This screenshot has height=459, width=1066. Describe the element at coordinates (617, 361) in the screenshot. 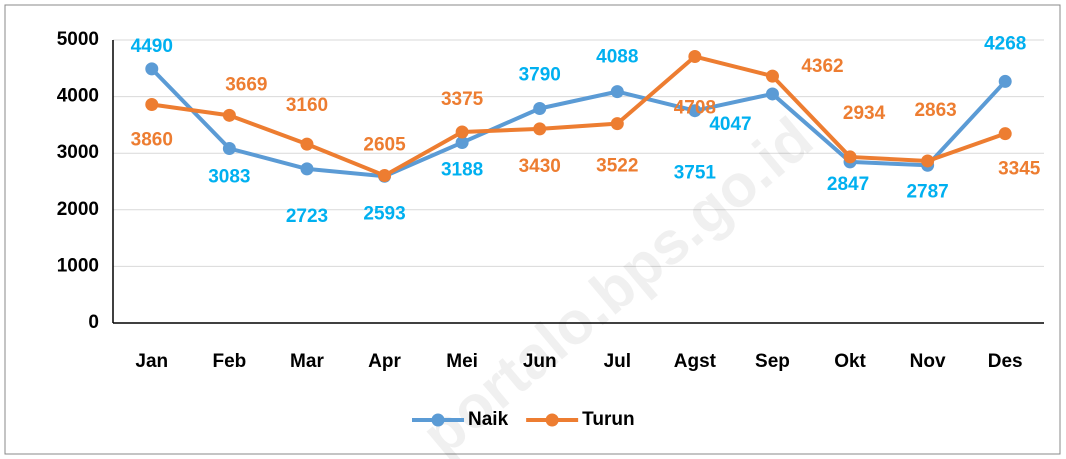

I see `x-tick-label: Jul` at that location.